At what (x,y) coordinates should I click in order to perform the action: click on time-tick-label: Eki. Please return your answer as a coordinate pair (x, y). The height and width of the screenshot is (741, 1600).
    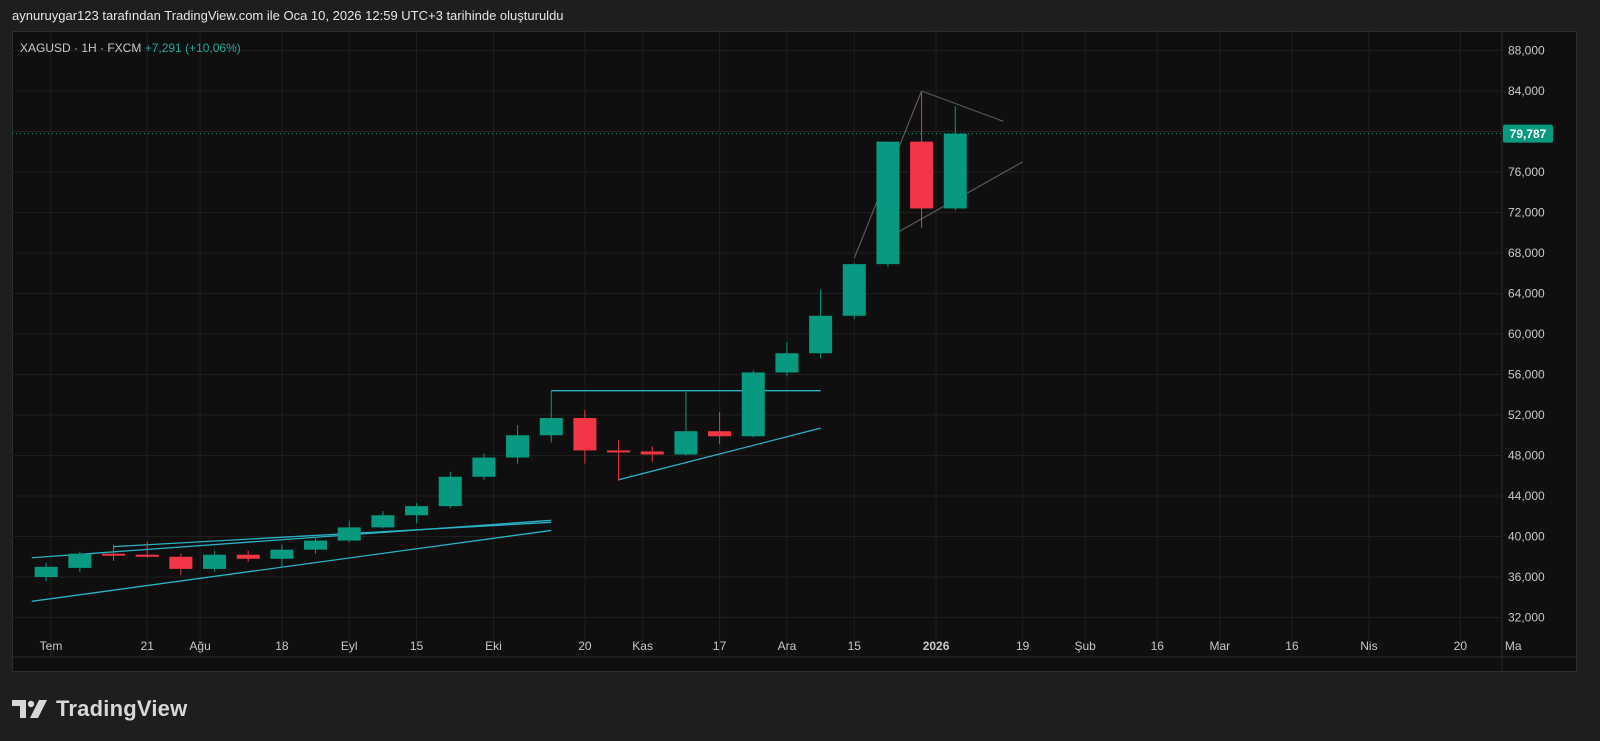
    Looking at the image, I should click on (493, 646).